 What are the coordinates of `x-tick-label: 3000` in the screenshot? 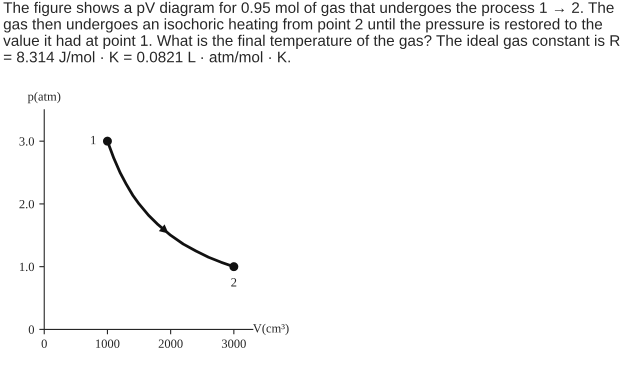 It's located at (234, 343).